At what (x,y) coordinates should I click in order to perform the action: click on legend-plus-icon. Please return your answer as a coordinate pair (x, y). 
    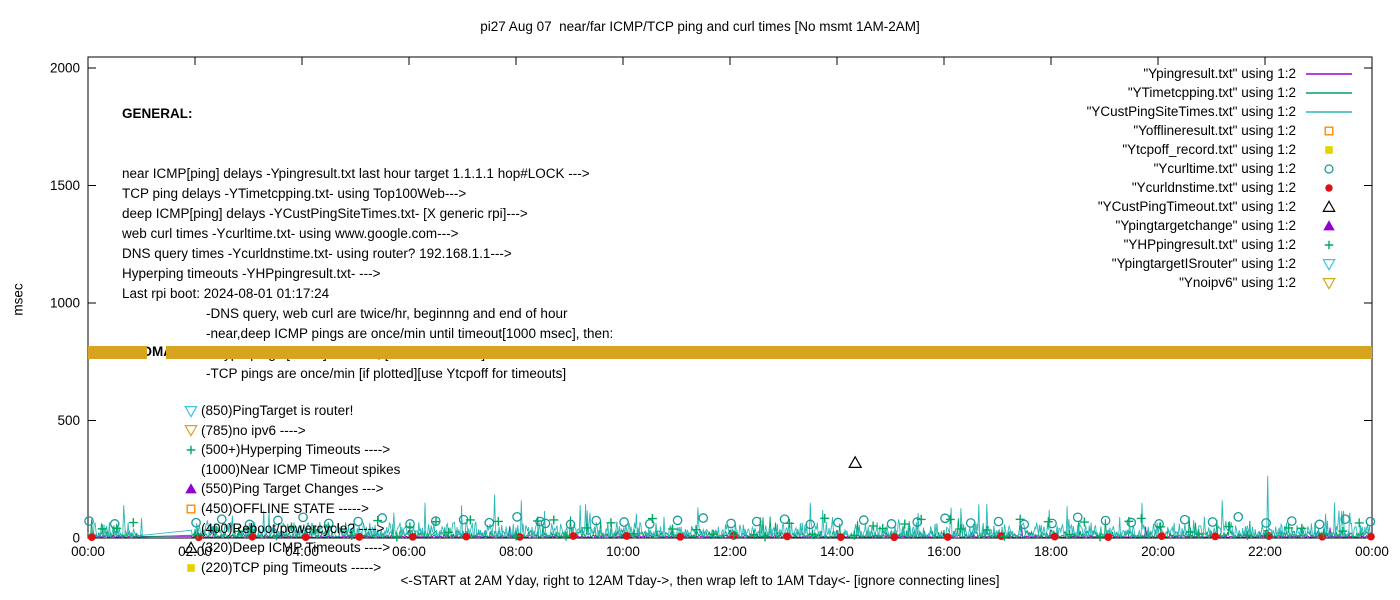
    Looking at the image, I should click on (1329, 244).